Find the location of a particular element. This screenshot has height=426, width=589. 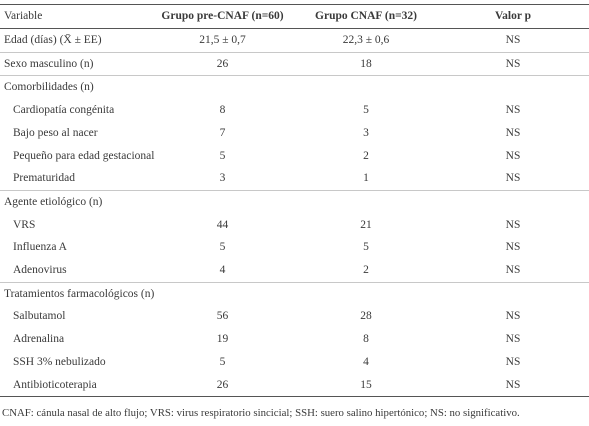

cell-pre: 3 is located at coordinates (222, 179).